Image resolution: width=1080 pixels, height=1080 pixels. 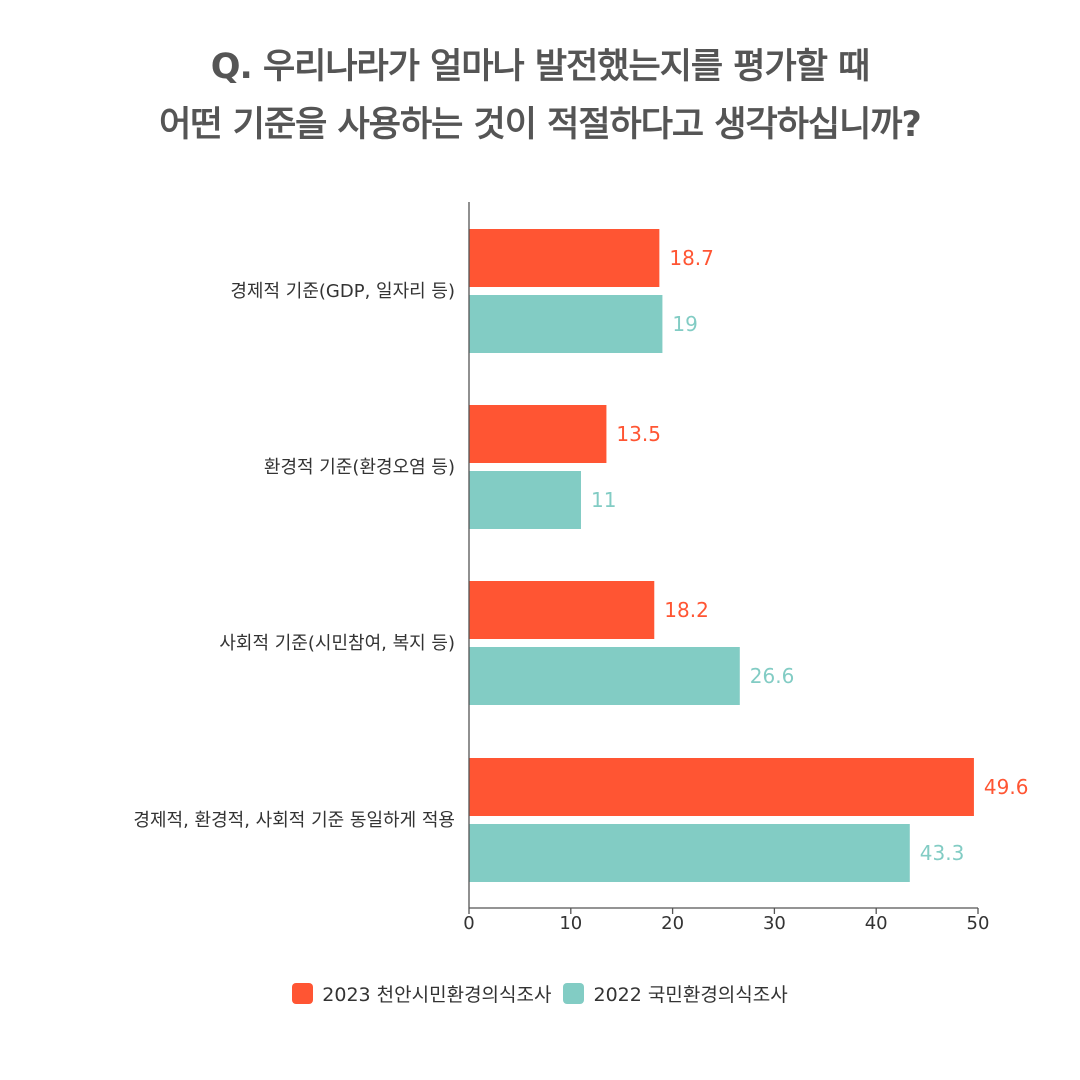 What do you see at coordinates (774, 923) in the screenshot?
I see `x-tick-label: 30` at bounding box center [774, 923].